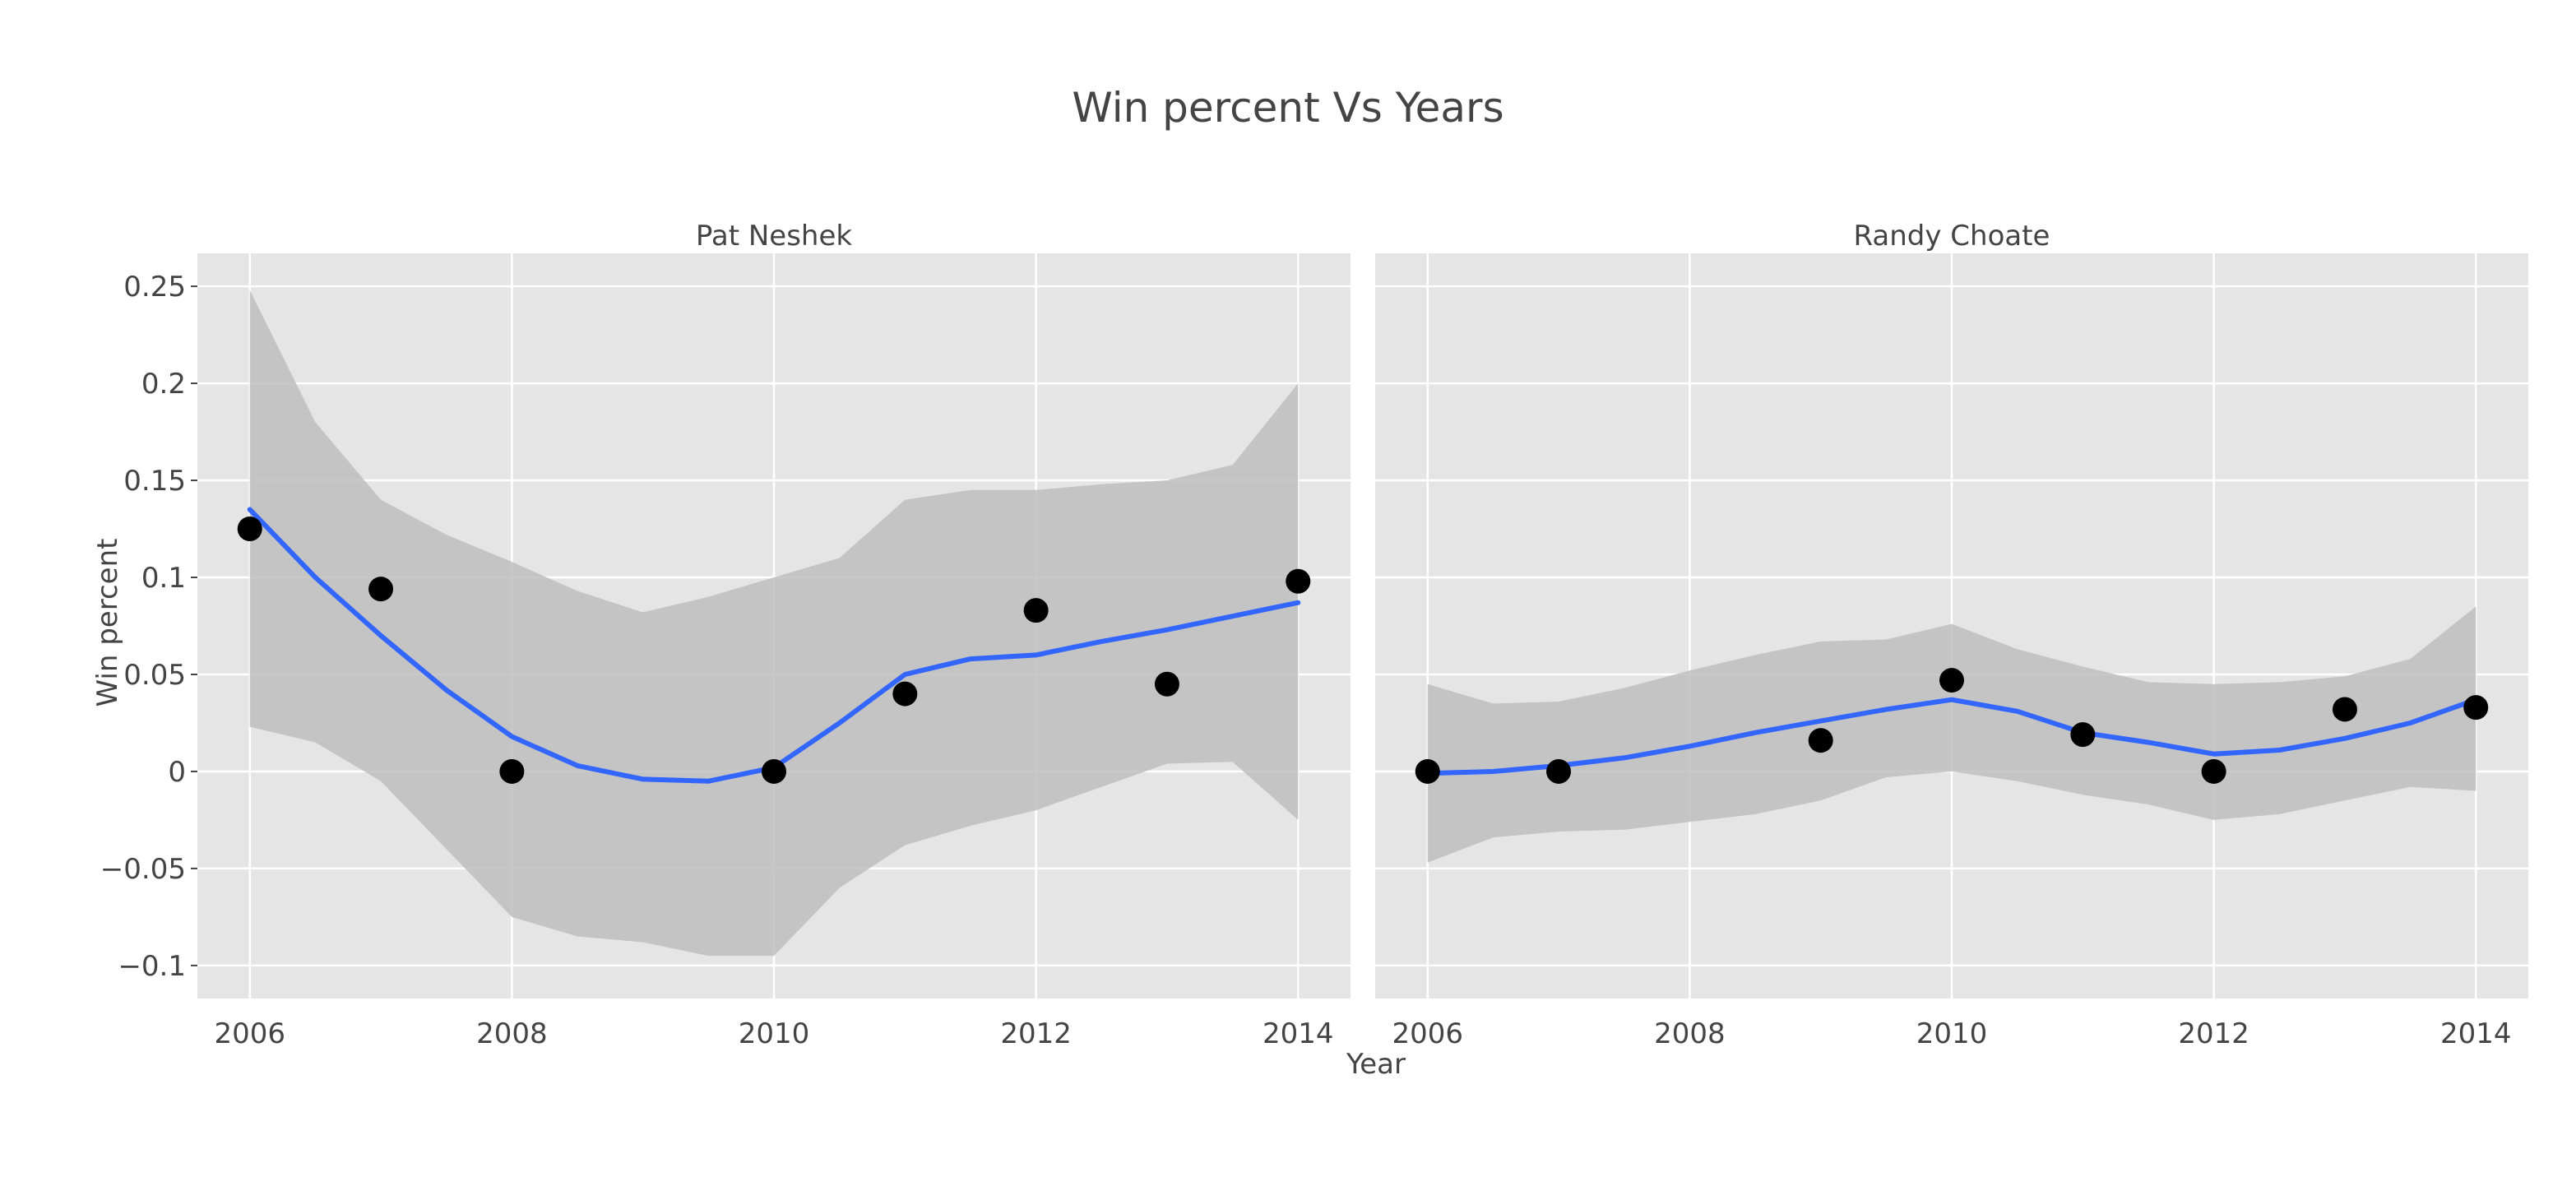  What do you see at coordinates (164, 384) in the screenshot?
I see `y-tick-label: 0.2` at bounding box center [164, 384].